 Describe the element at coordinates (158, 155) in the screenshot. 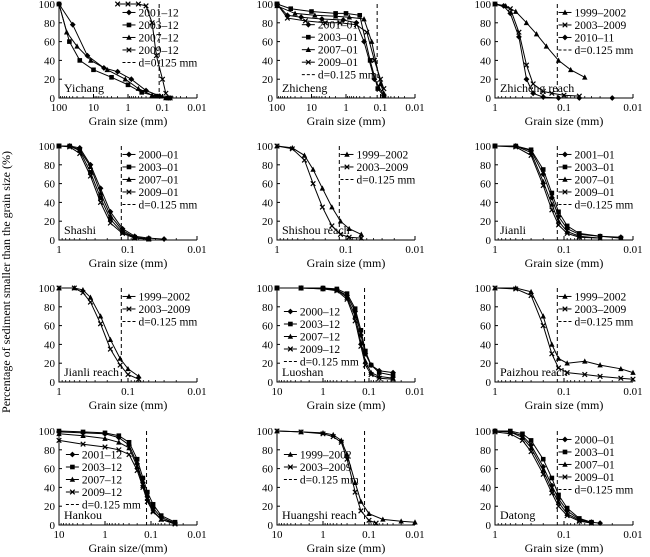

I see `legend-label: 2000–01` at that location.